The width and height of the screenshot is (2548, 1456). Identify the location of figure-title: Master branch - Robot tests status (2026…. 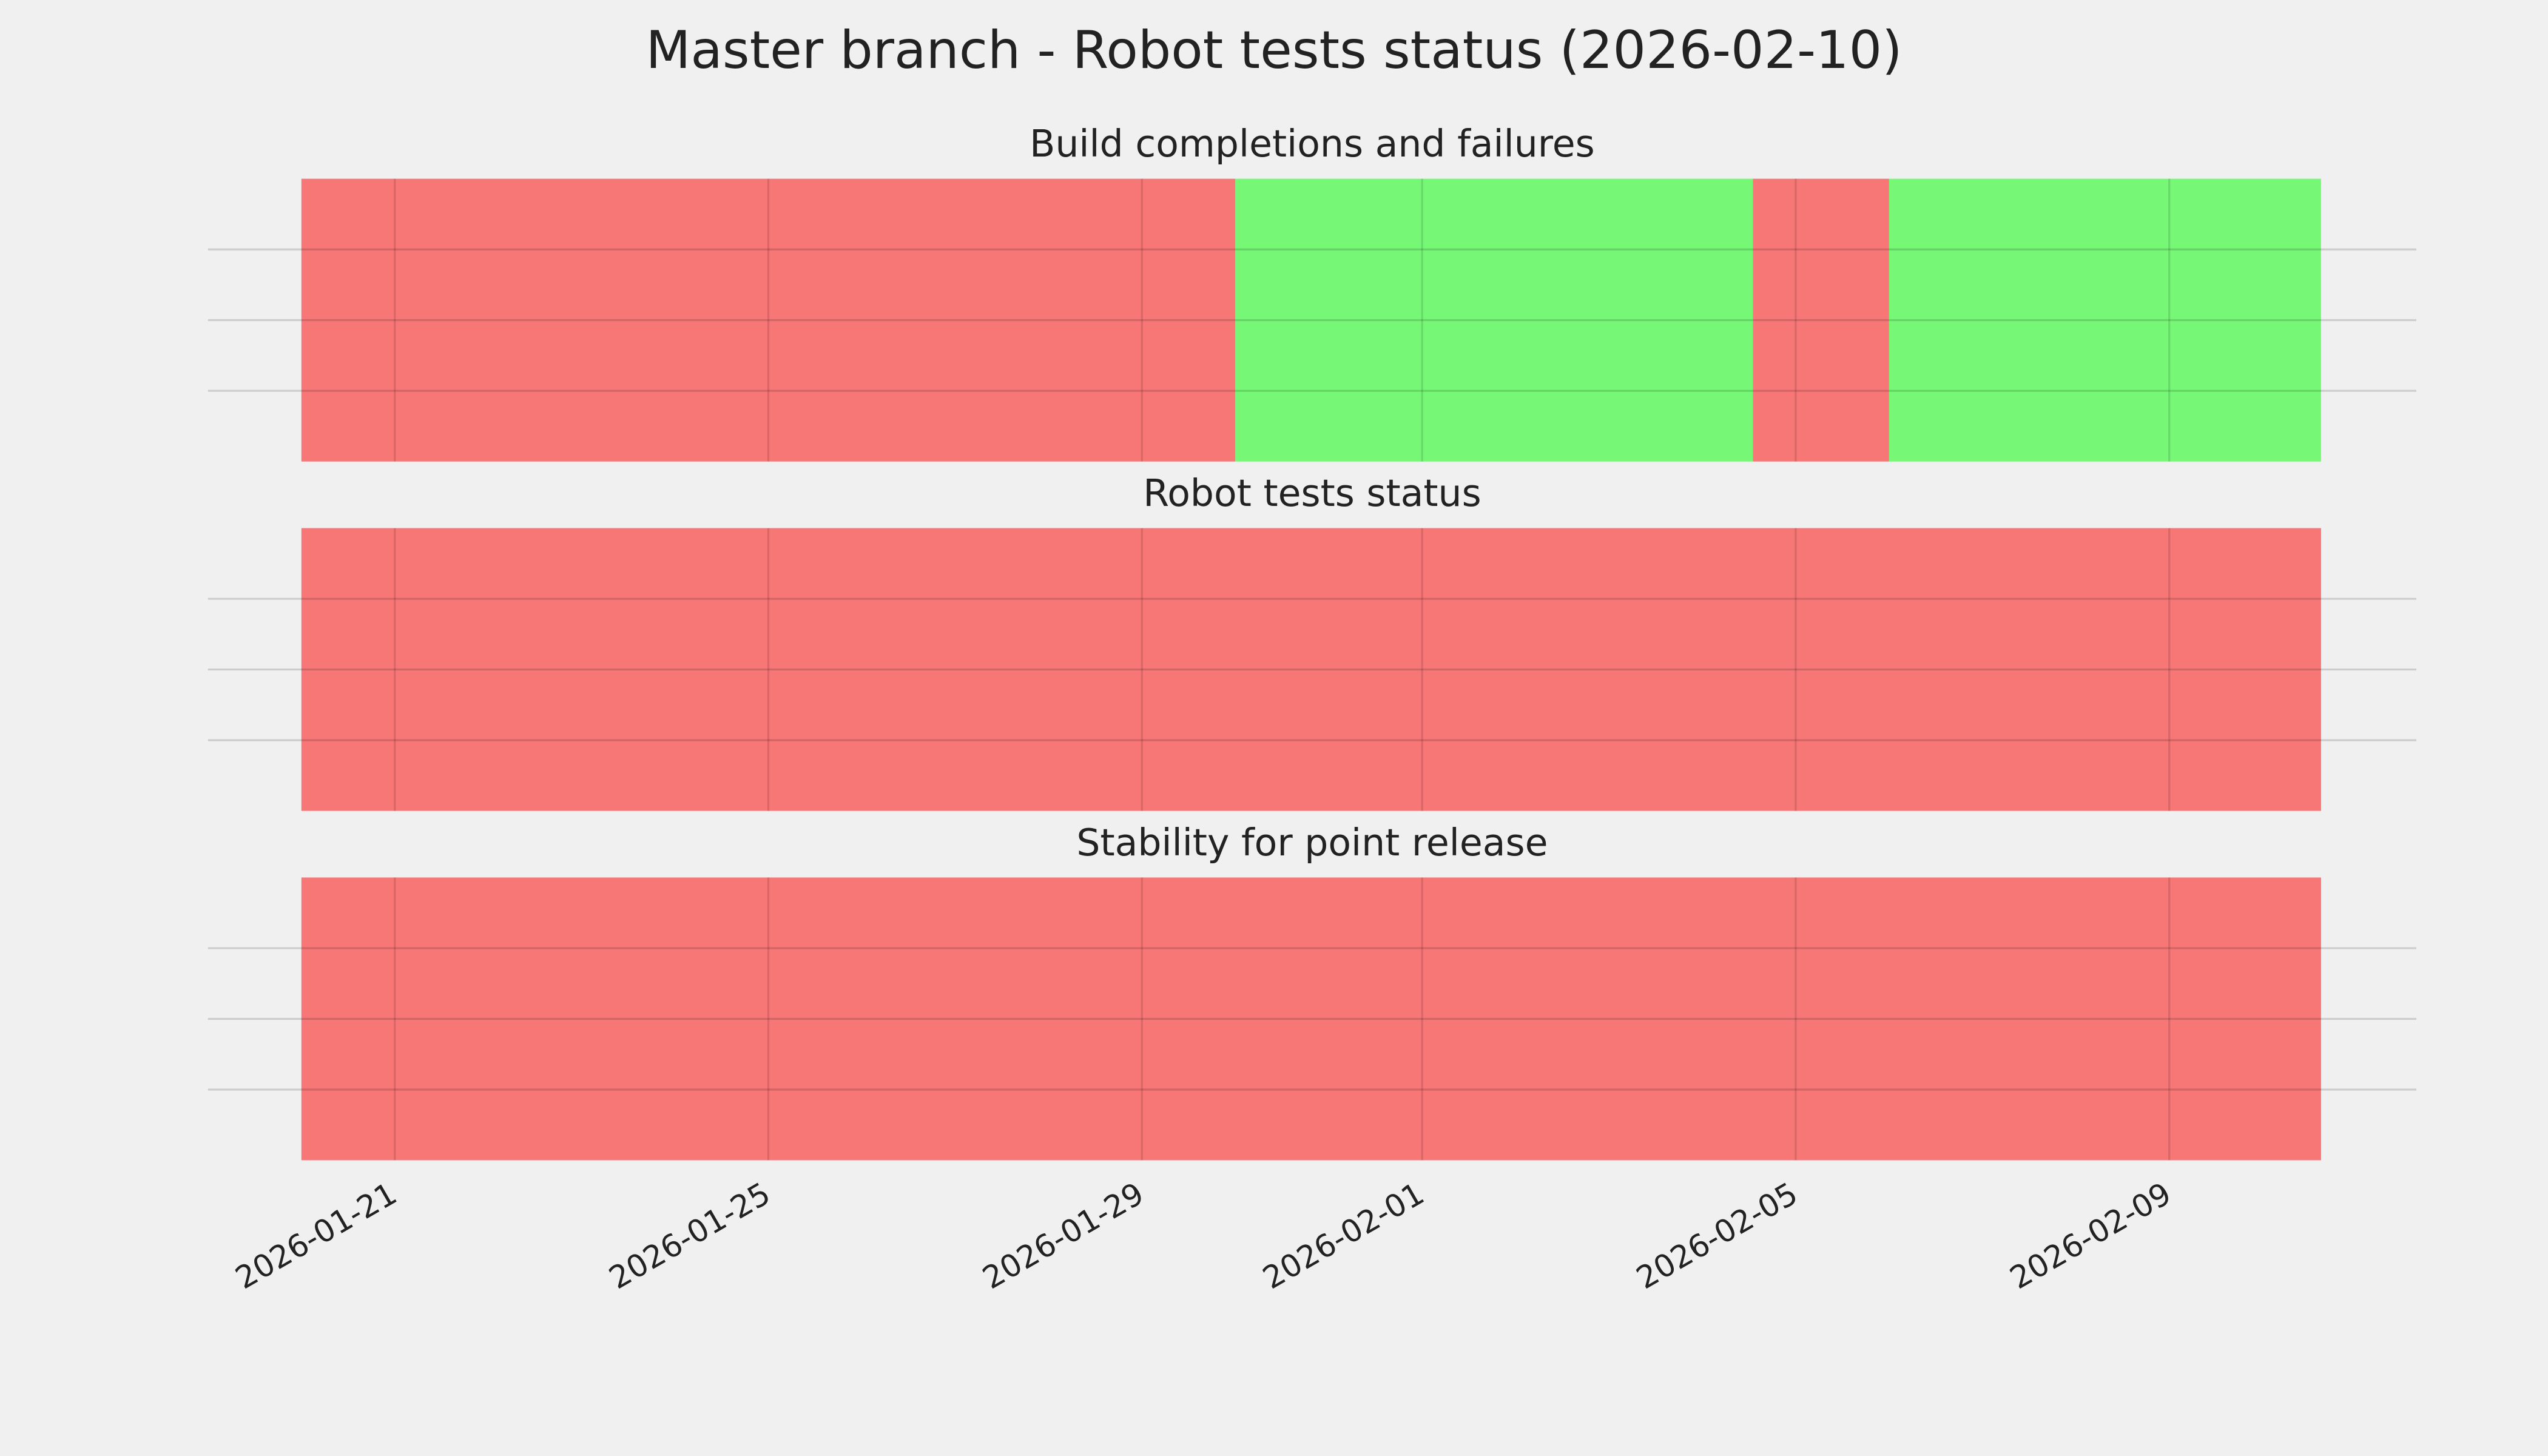
(1273, 50).